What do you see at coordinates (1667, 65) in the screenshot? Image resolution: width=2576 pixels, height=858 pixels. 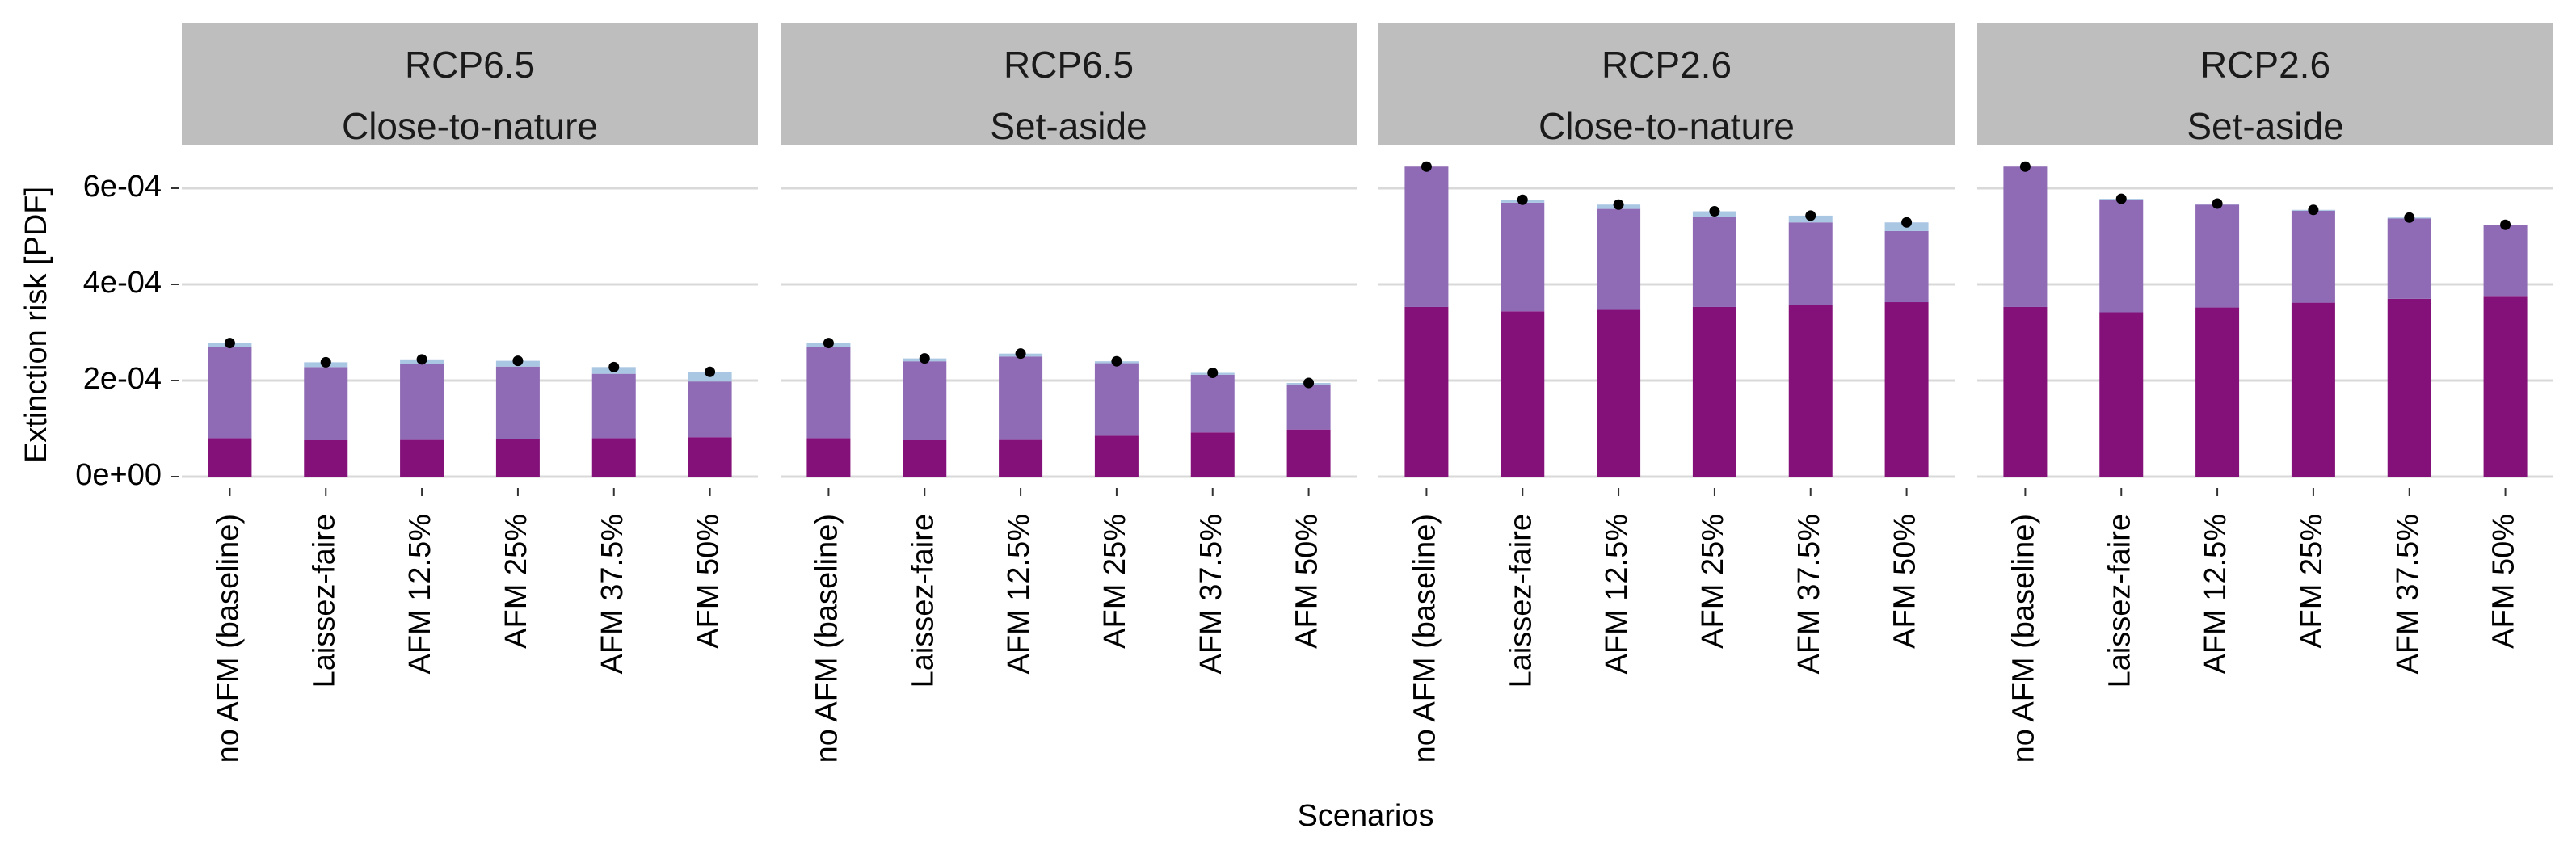 I see `panel-strip-label: RCP2.6` at bounding box center [1667, 65].